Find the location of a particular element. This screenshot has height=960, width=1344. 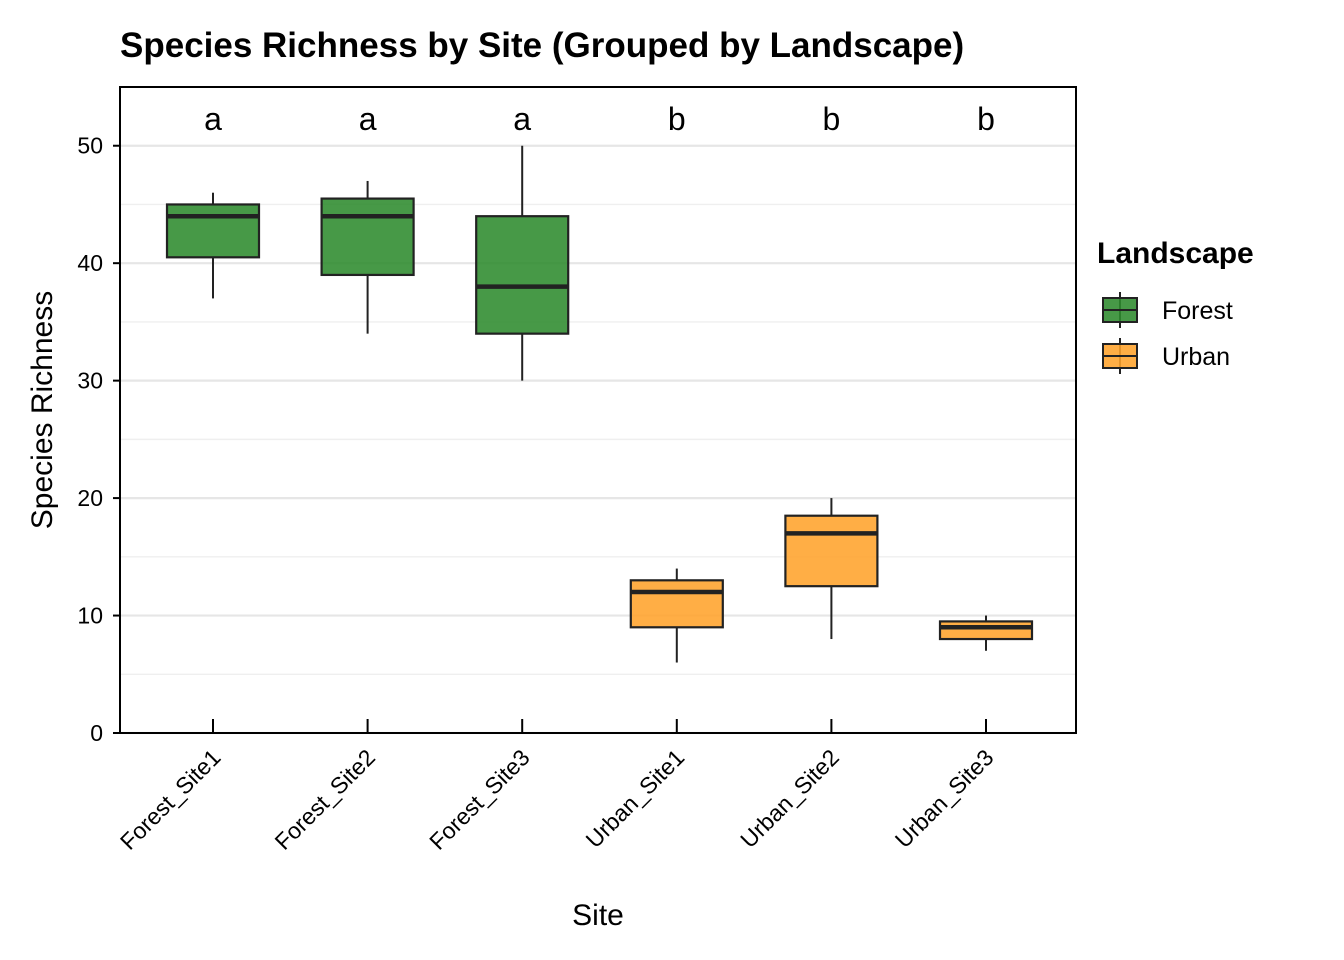

legend-label: Forest is located at coordinates (1197, 311).